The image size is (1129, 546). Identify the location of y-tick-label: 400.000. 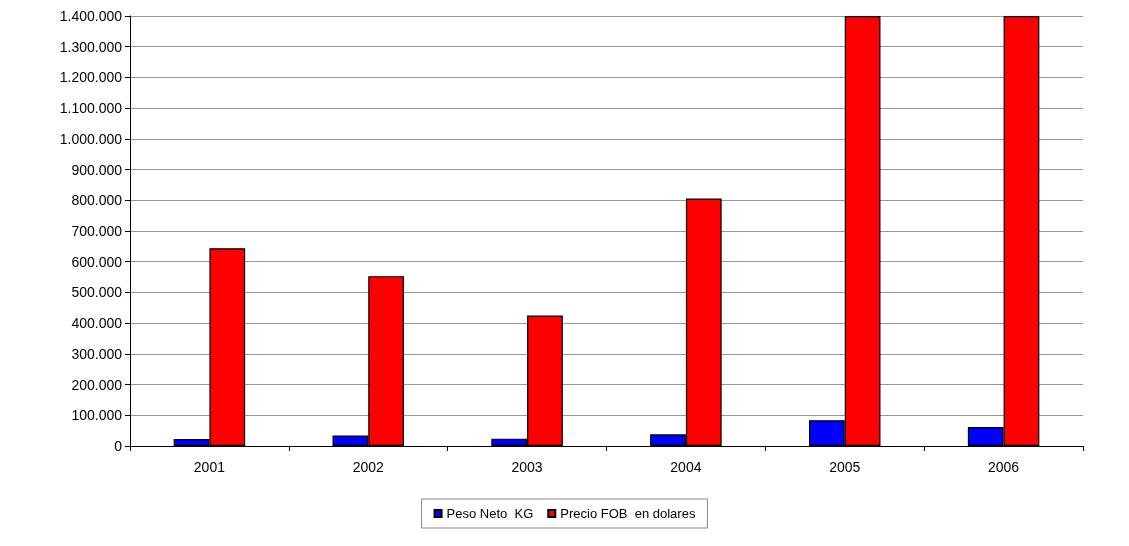
(97, 323).